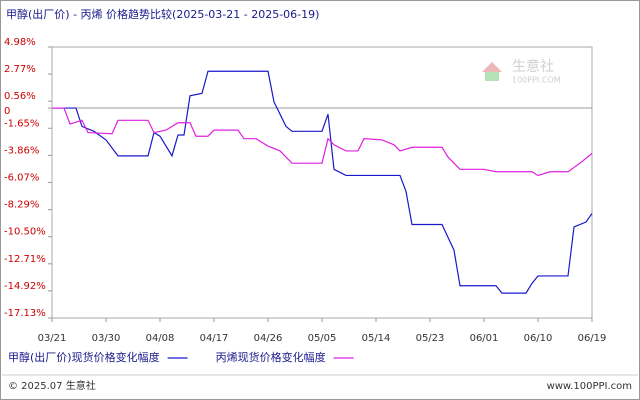 This screenshot has width=640, height=400. I want to click on y-tick-label: -12.71%, so click(25, 259).